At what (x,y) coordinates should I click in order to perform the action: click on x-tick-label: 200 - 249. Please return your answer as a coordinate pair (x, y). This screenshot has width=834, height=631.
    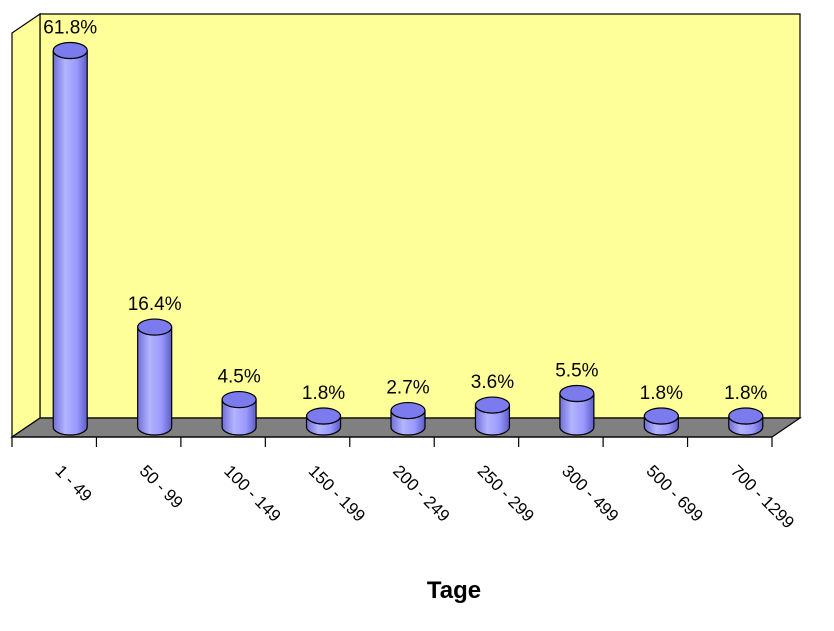
    Looking at the image, I should click on (421, 493).